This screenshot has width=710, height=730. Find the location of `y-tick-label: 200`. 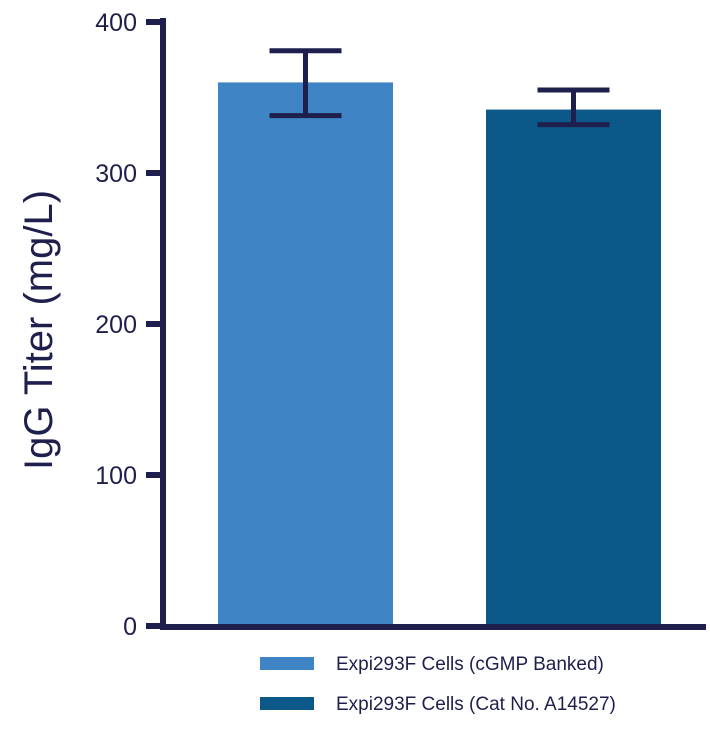

y-tick-label: 200 is located at coordinates (116, 325).